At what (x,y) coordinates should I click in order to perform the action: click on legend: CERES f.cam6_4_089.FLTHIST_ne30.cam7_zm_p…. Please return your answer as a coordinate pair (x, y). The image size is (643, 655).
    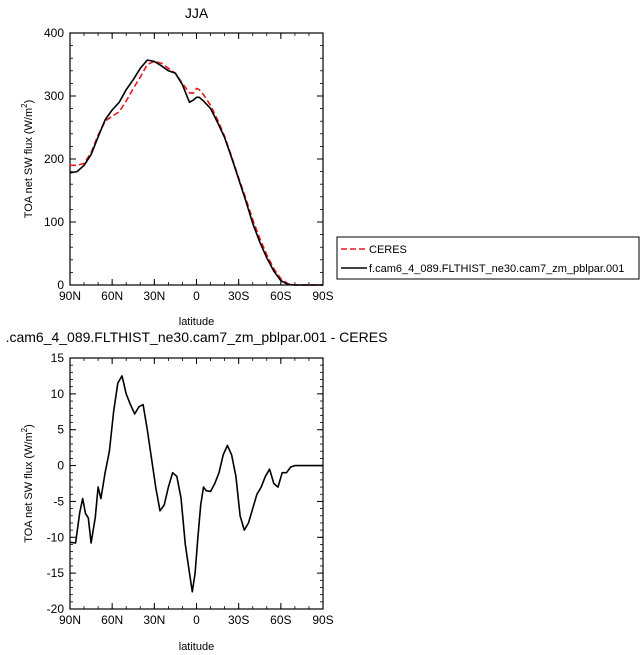
    Looking at the image, I should click on (488, 258).